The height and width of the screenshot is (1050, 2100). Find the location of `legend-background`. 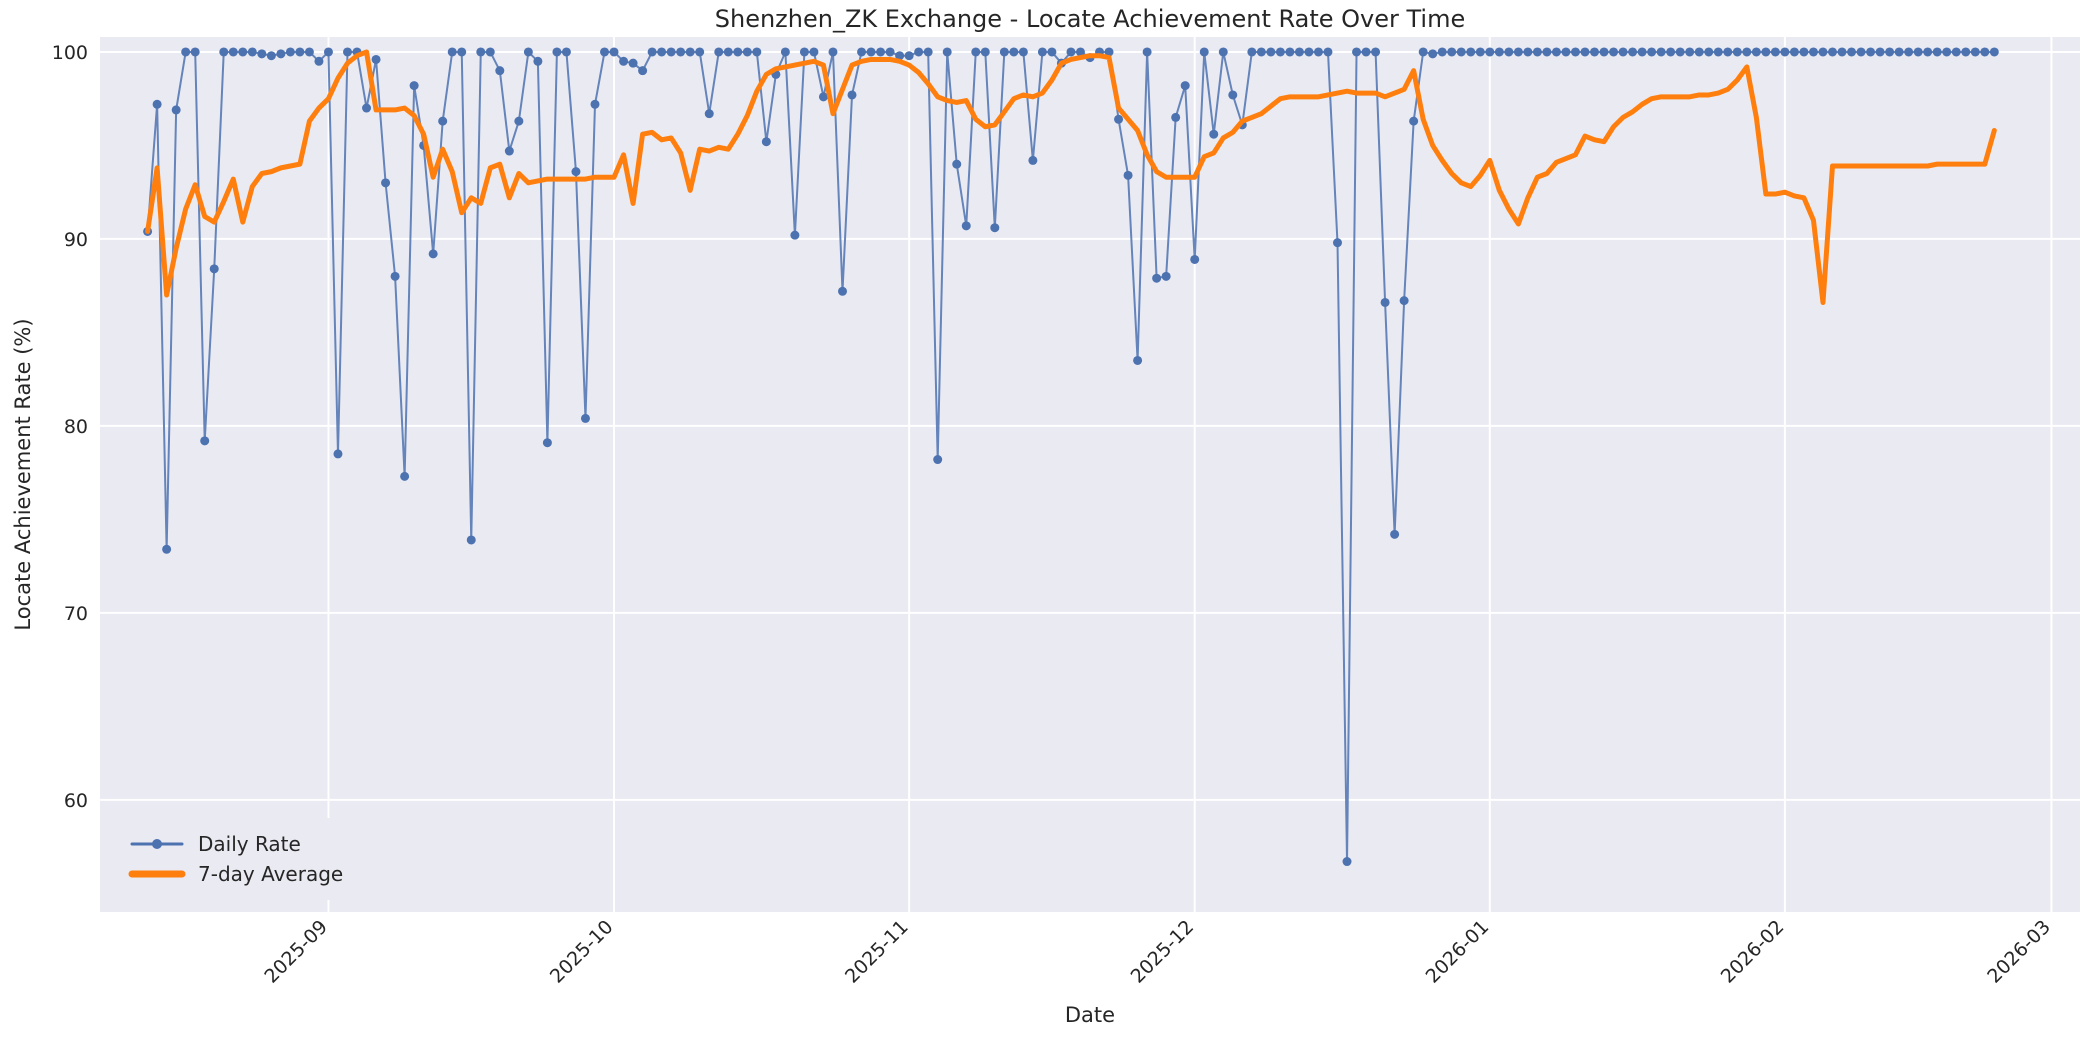

legend-background is located at coordinates (241, 859).